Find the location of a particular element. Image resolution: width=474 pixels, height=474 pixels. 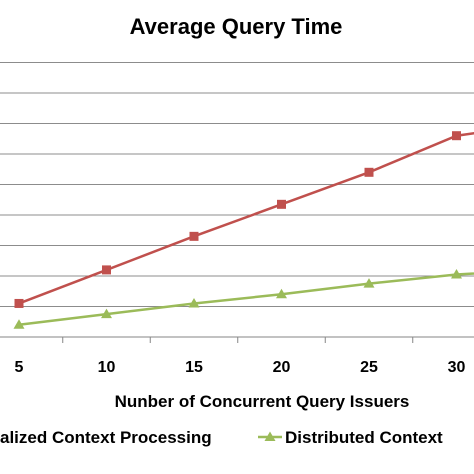

chart-title: Average Query Time is located at coordinates (236, 26).